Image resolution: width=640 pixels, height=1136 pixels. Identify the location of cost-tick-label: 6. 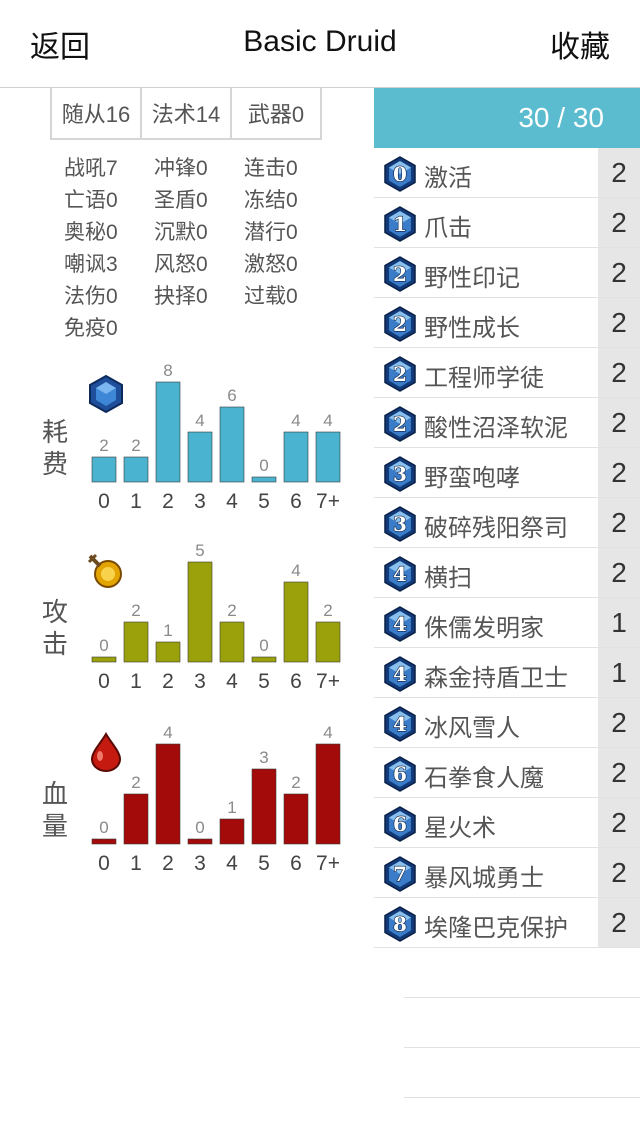
(296, 501).